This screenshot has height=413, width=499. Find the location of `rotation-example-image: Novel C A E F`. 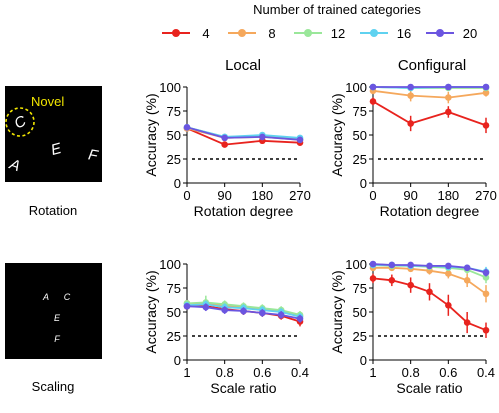

rotation-example-image: Novel C A E F is located at coordinates (53, 134).